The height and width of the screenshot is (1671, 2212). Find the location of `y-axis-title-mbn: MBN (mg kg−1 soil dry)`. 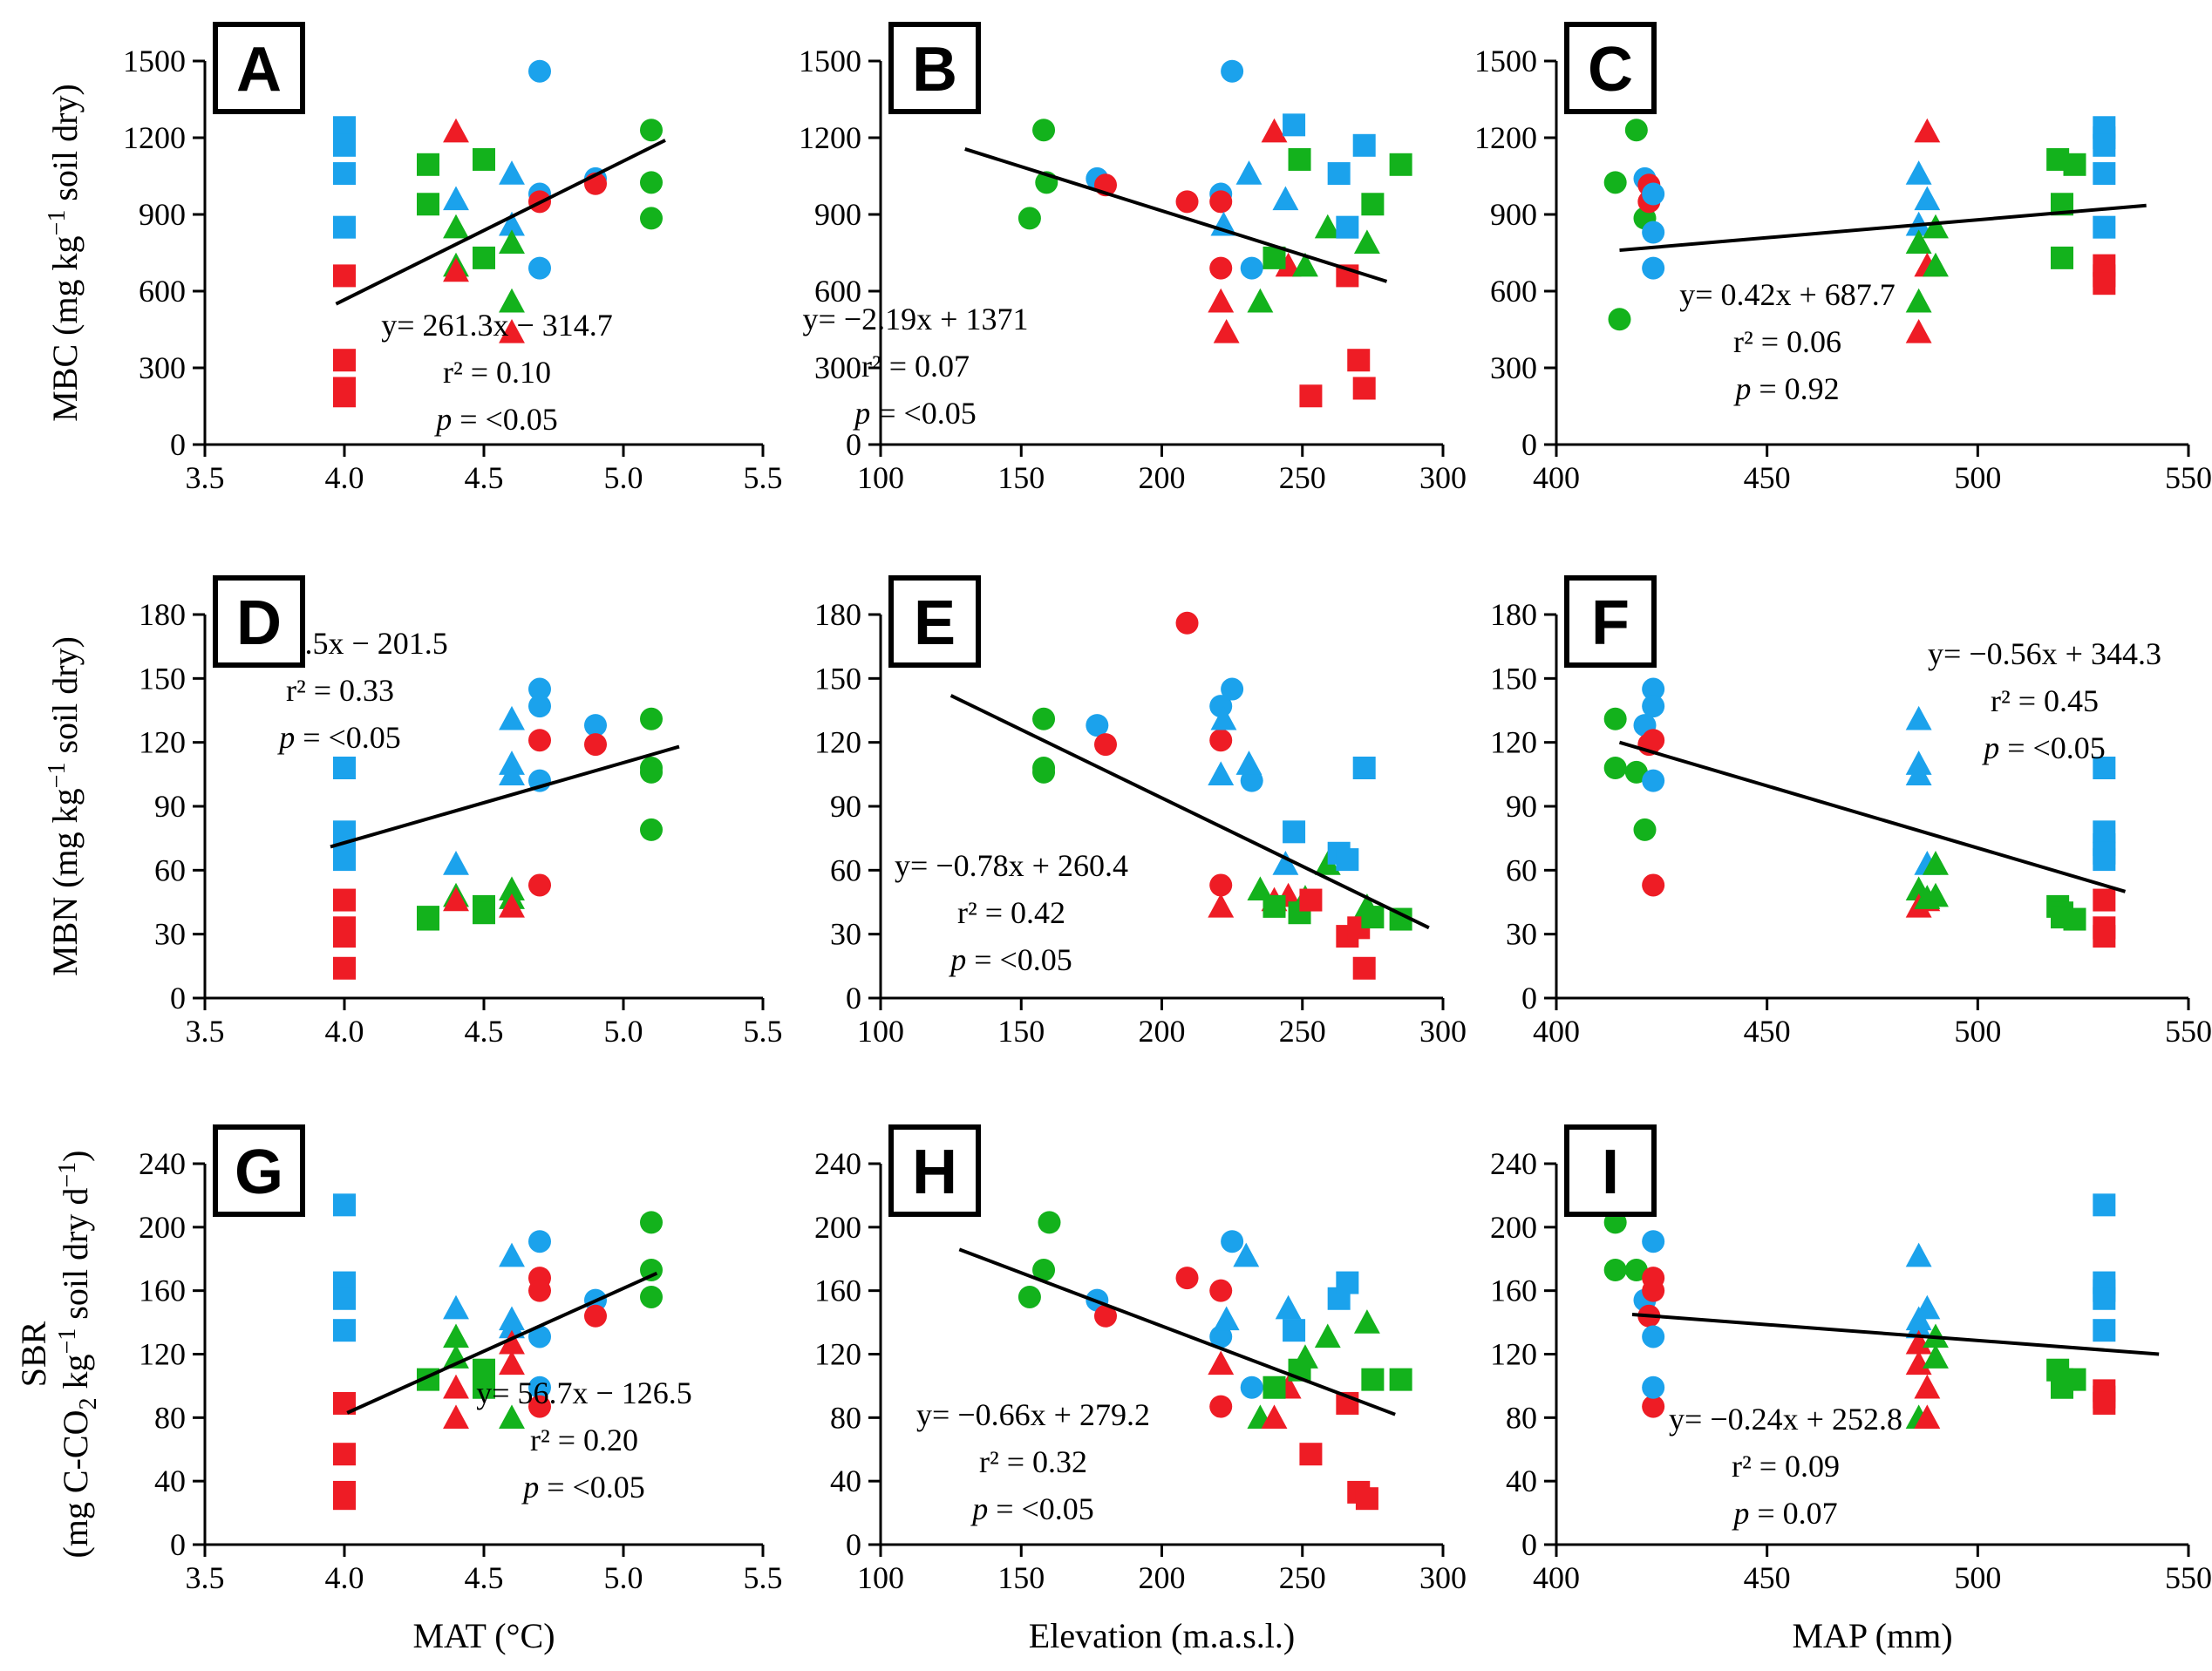

y-axis-title-mbn: MBN (mg kg−1 soil dry) is located at coordinates (64, 806).